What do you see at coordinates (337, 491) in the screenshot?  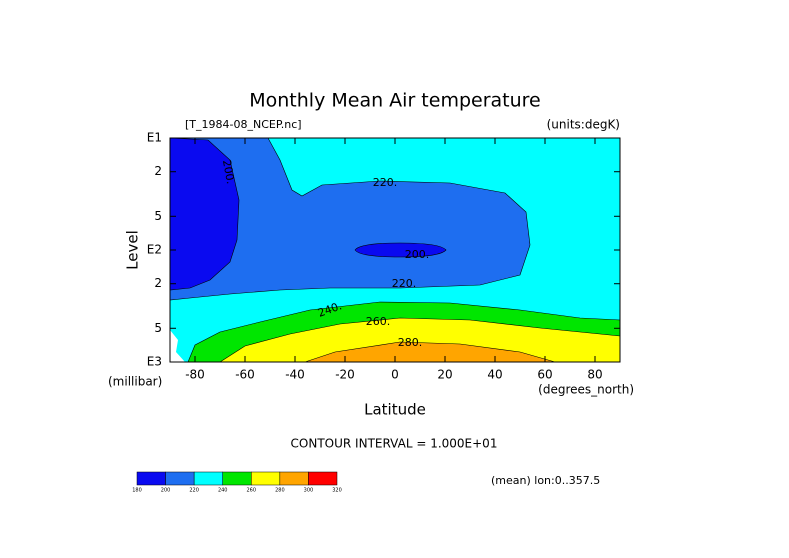 I see `colorbar-label: 320` at bounding box center [337, 491].